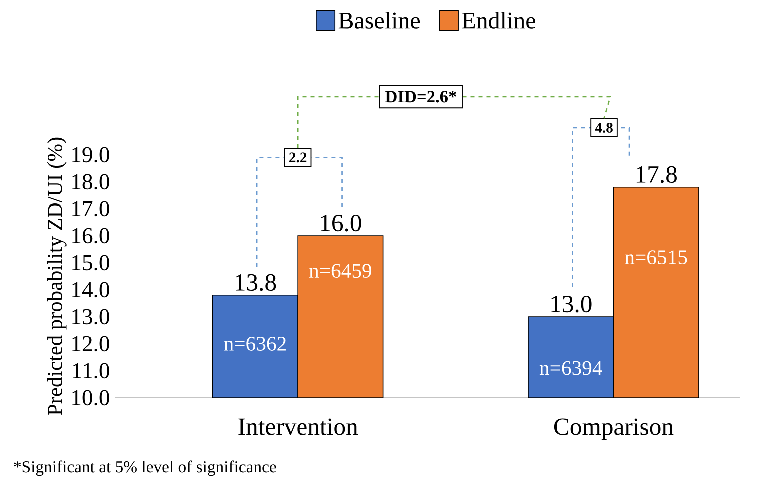 Image resolution: width=761 pixels, height=485 pixels. I want to click on y-tick-label: 15.0, so click(91, 263).